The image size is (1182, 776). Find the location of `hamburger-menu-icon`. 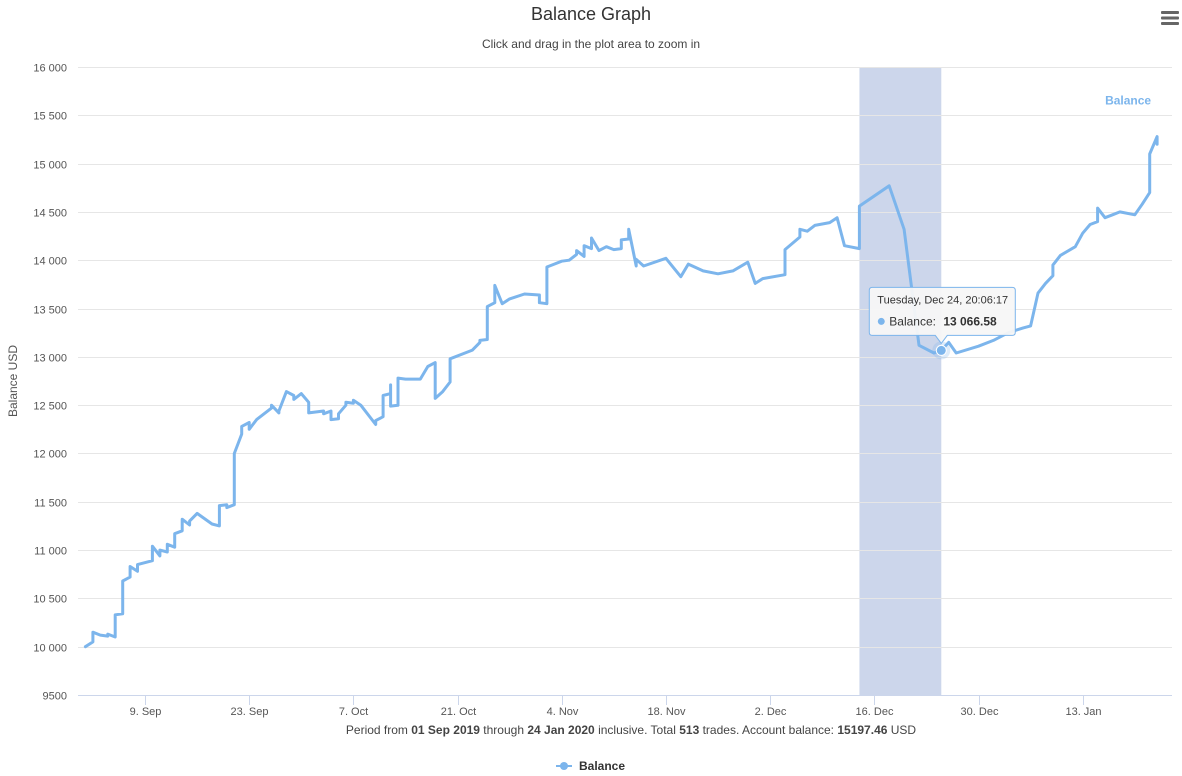

hamburger-menu-icon is located at coordinates (1170, 18).